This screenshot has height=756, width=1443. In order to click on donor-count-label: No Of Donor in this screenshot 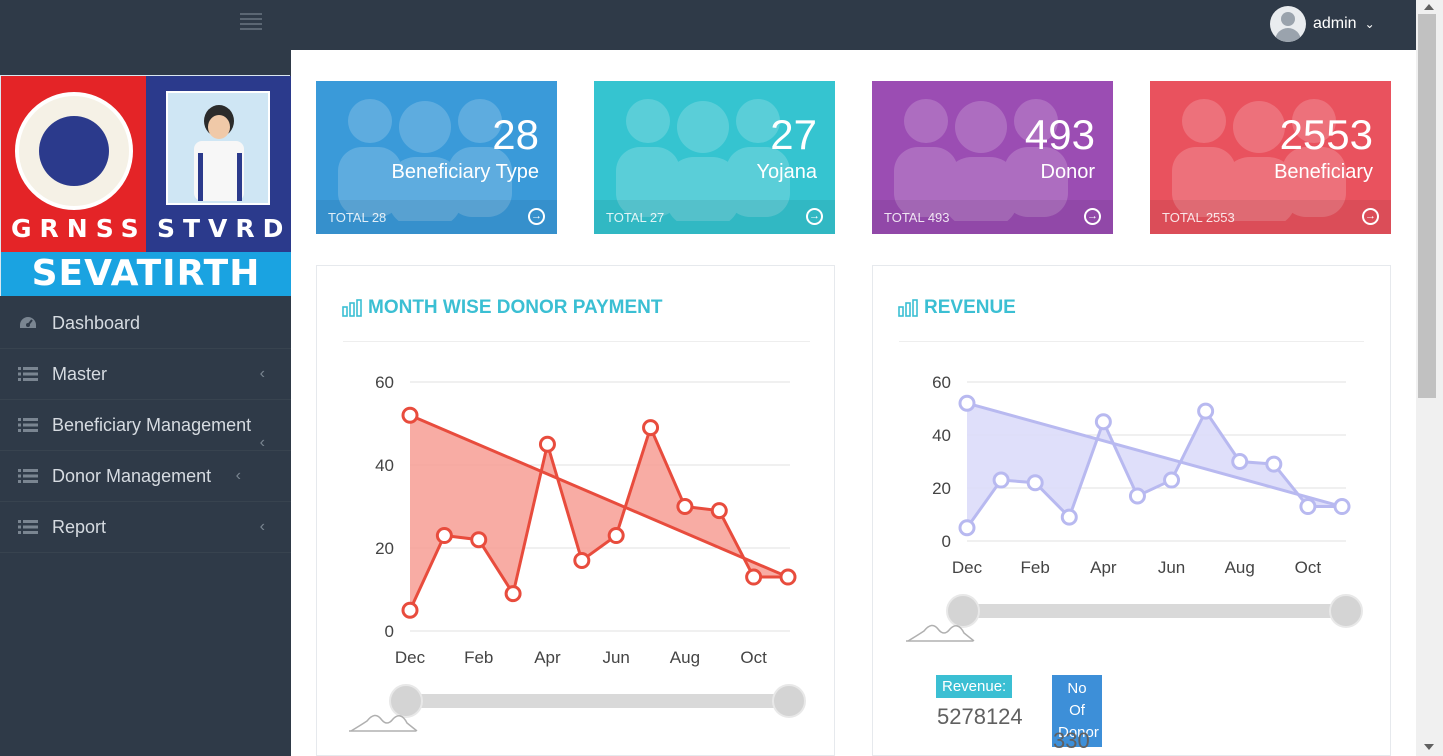, I will do `click(1077, 711)`.